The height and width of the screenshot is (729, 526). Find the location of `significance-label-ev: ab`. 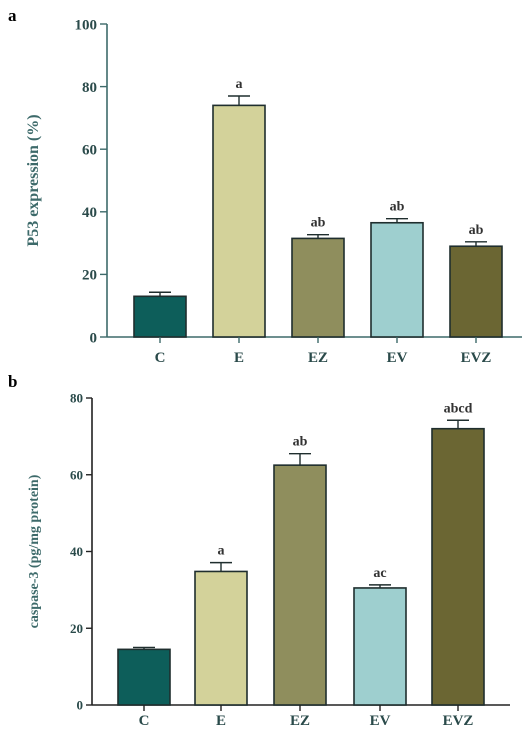

significance-label-ev: ab is located at coordinates (397, 207).